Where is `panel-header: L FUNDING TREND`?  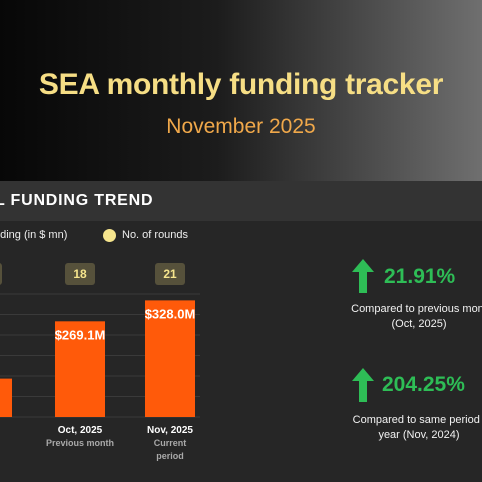
panel-header: L FUNDING TREND is located at coordinates (241, 201).